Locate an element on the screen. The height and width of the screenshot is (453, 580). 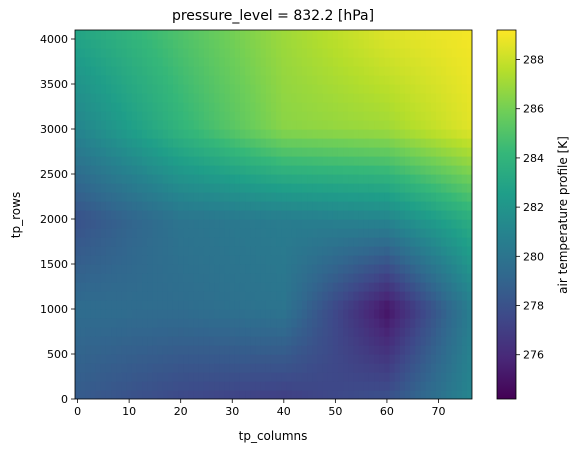
y-tick-label: 0 is located at coordinates (64, 399).